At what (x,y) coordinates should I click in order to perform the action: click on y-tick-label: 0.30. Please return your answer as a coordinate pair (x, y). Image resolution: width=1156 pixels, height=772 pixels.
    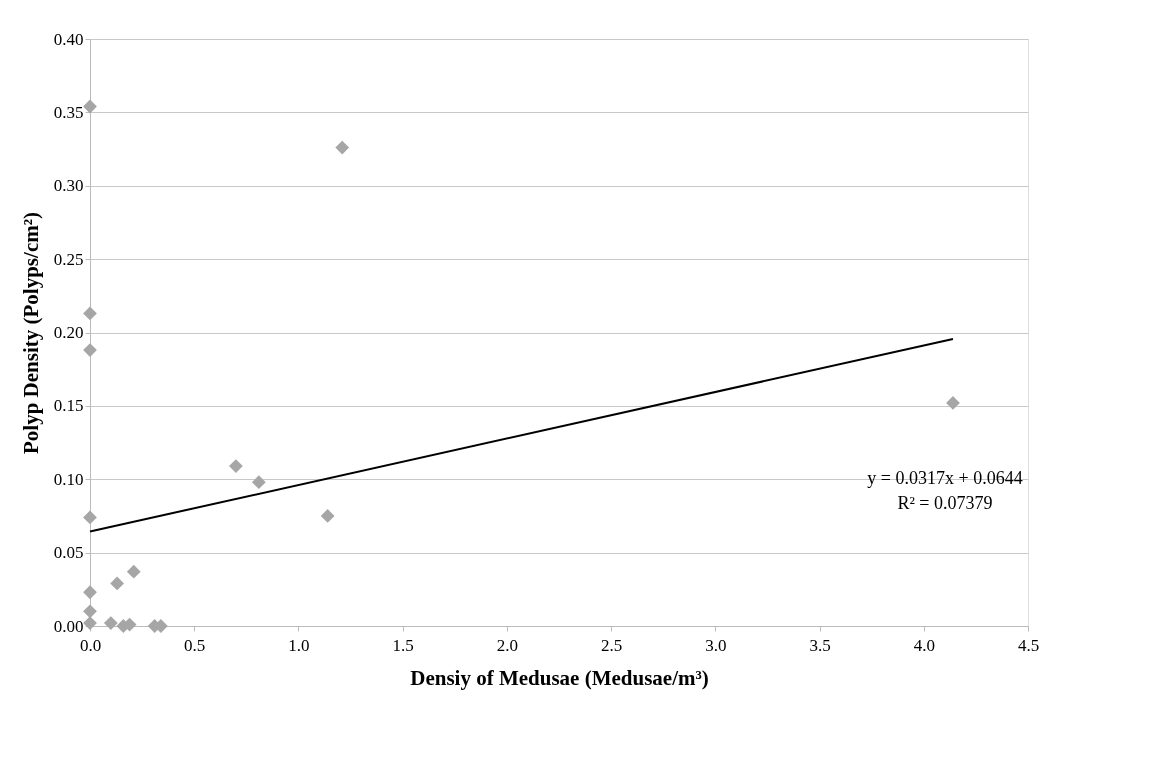
    Looking at the image, I should click on (68, 186).